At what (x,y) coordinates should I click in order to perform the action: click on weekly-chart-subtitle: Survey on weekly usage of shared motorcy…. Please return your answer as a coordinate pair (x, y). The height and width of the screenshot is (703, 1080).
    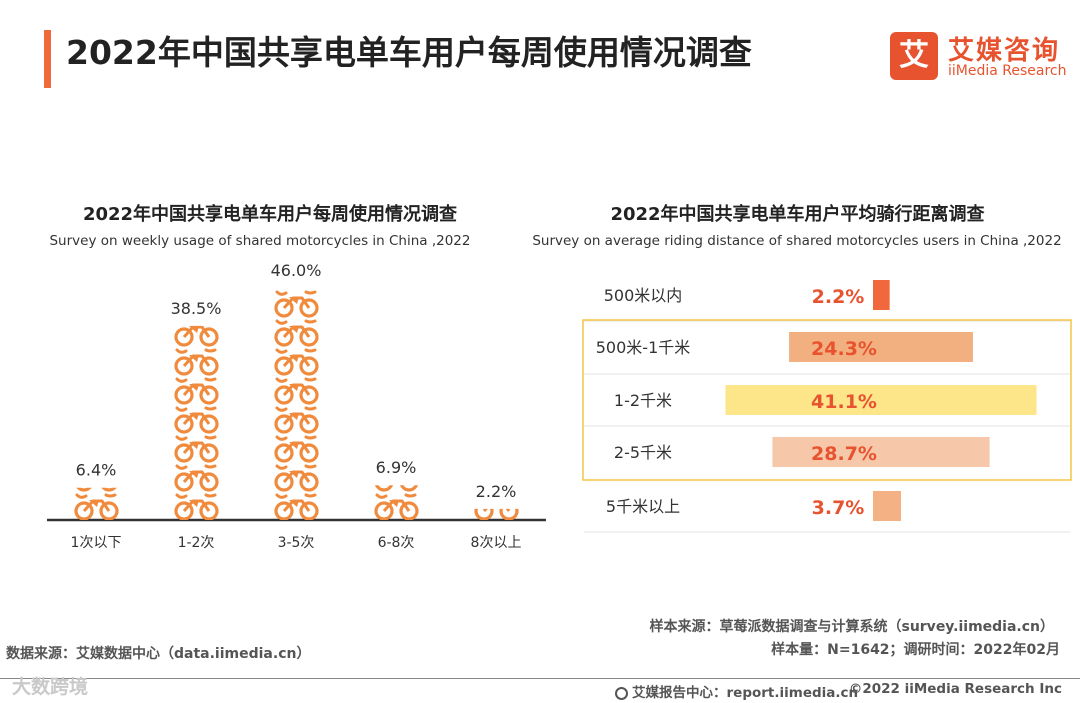
    Looking at the image, I should click on (260, 241).